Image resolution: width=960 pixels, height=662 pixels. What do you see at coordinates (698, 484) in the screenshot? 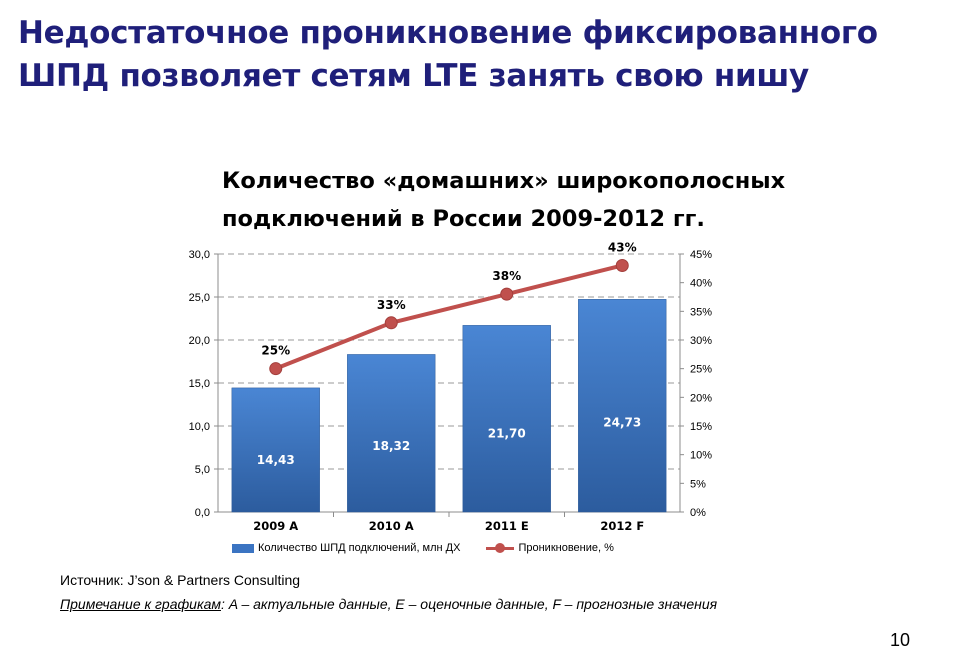
I see `y-right-tick-label: 5%` at bounding box center [698, 484].